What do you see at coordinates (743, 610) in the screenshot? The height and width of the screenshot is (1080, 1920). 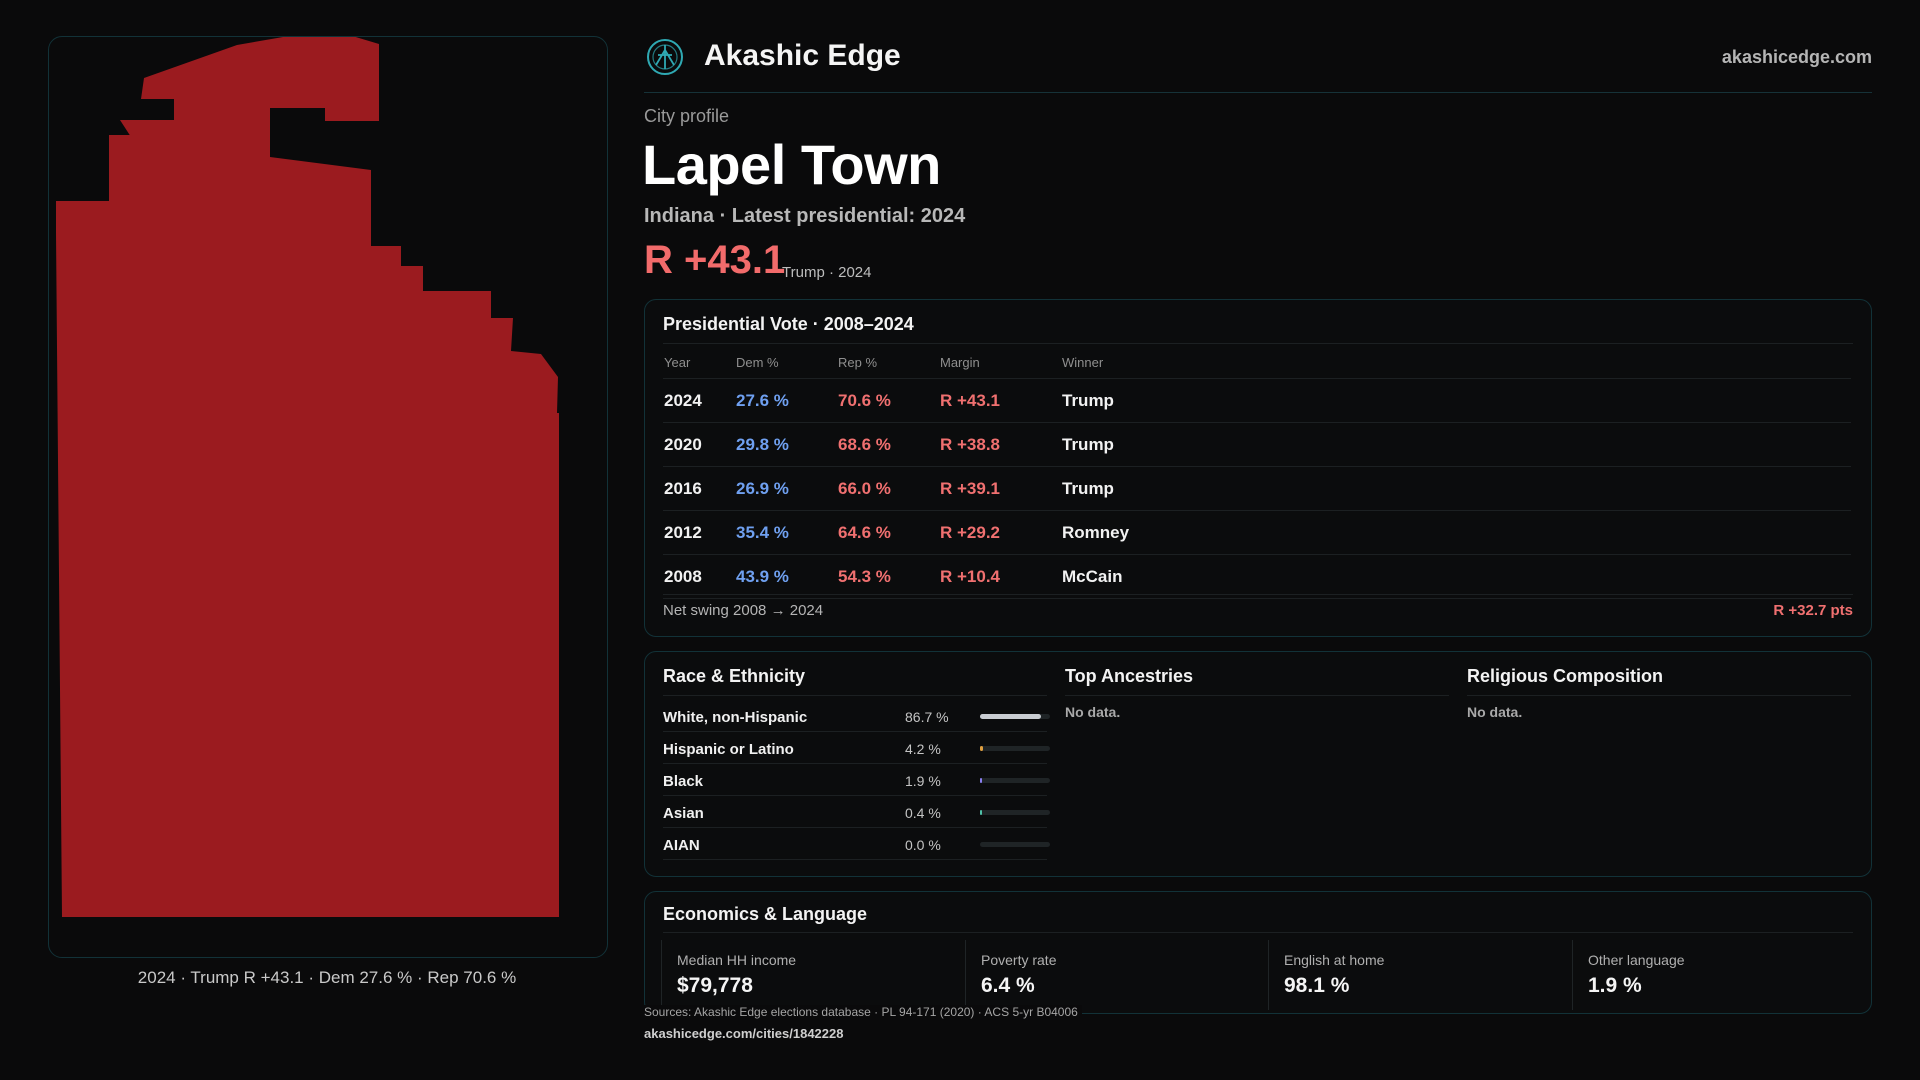 I see `net-swing-label: Net swing 2008 → 2024` at bounding box center [743, 610].